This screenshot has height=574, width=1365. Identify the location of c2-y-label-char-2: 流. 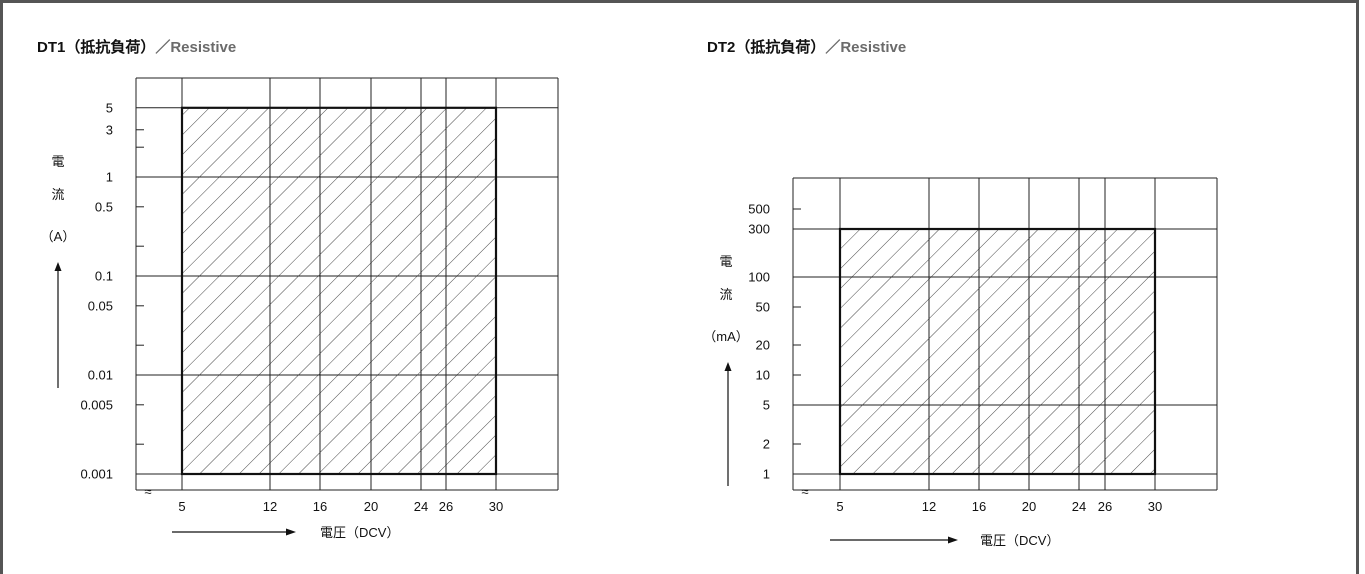
(725, 294).